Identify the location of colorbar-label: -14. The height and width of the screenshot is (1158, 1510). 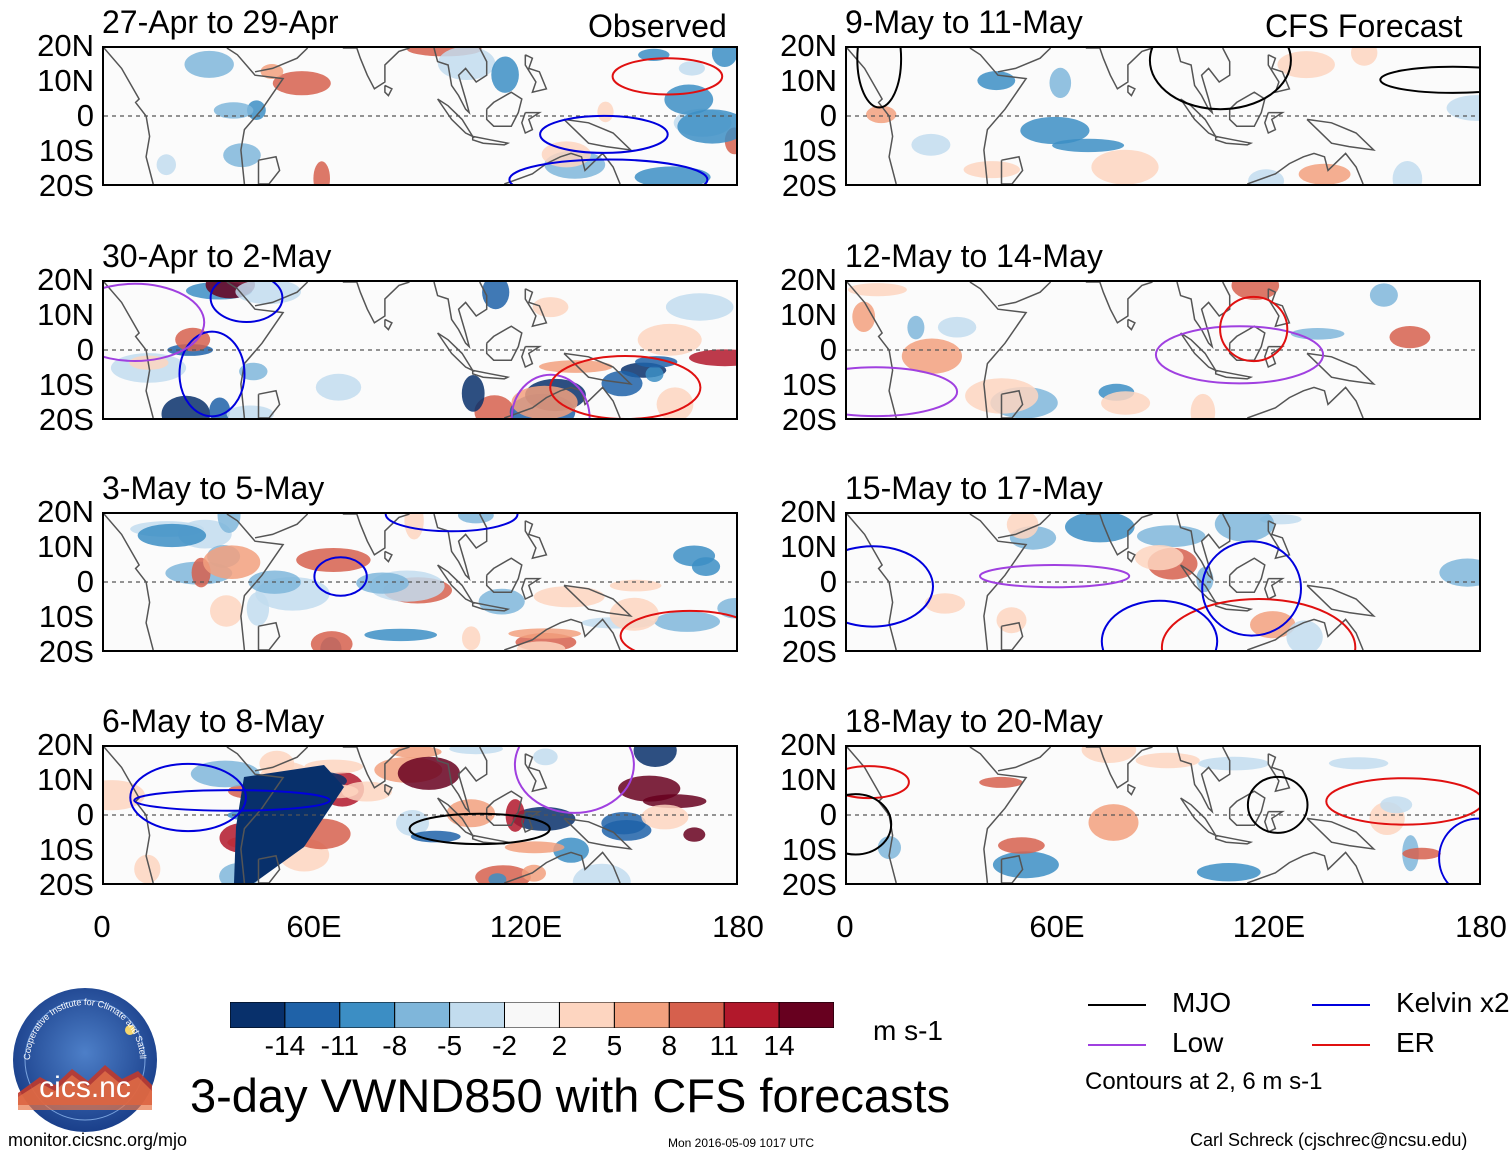
(285, 1045).